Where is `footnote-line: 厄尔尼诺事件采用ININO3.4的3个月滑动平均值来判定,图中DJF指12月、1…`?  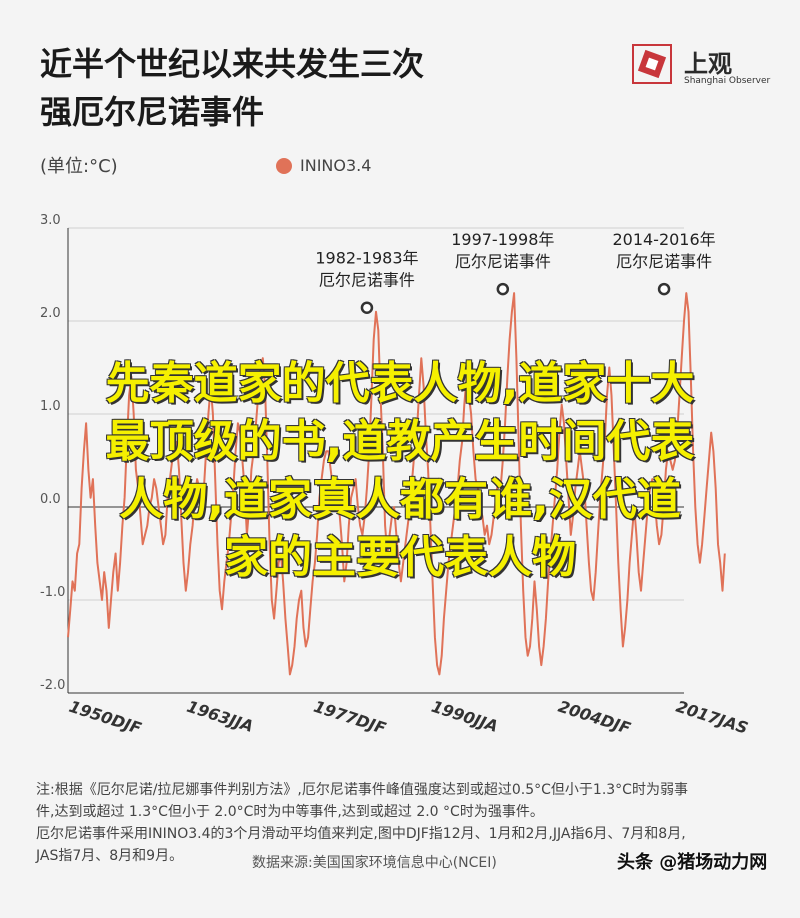 footnote-line: 厄尔尼诺事件采用ININO3.4的3个月滑动平均值来判定,图中DJF指12月、1… is located at coordinates (361, 834).